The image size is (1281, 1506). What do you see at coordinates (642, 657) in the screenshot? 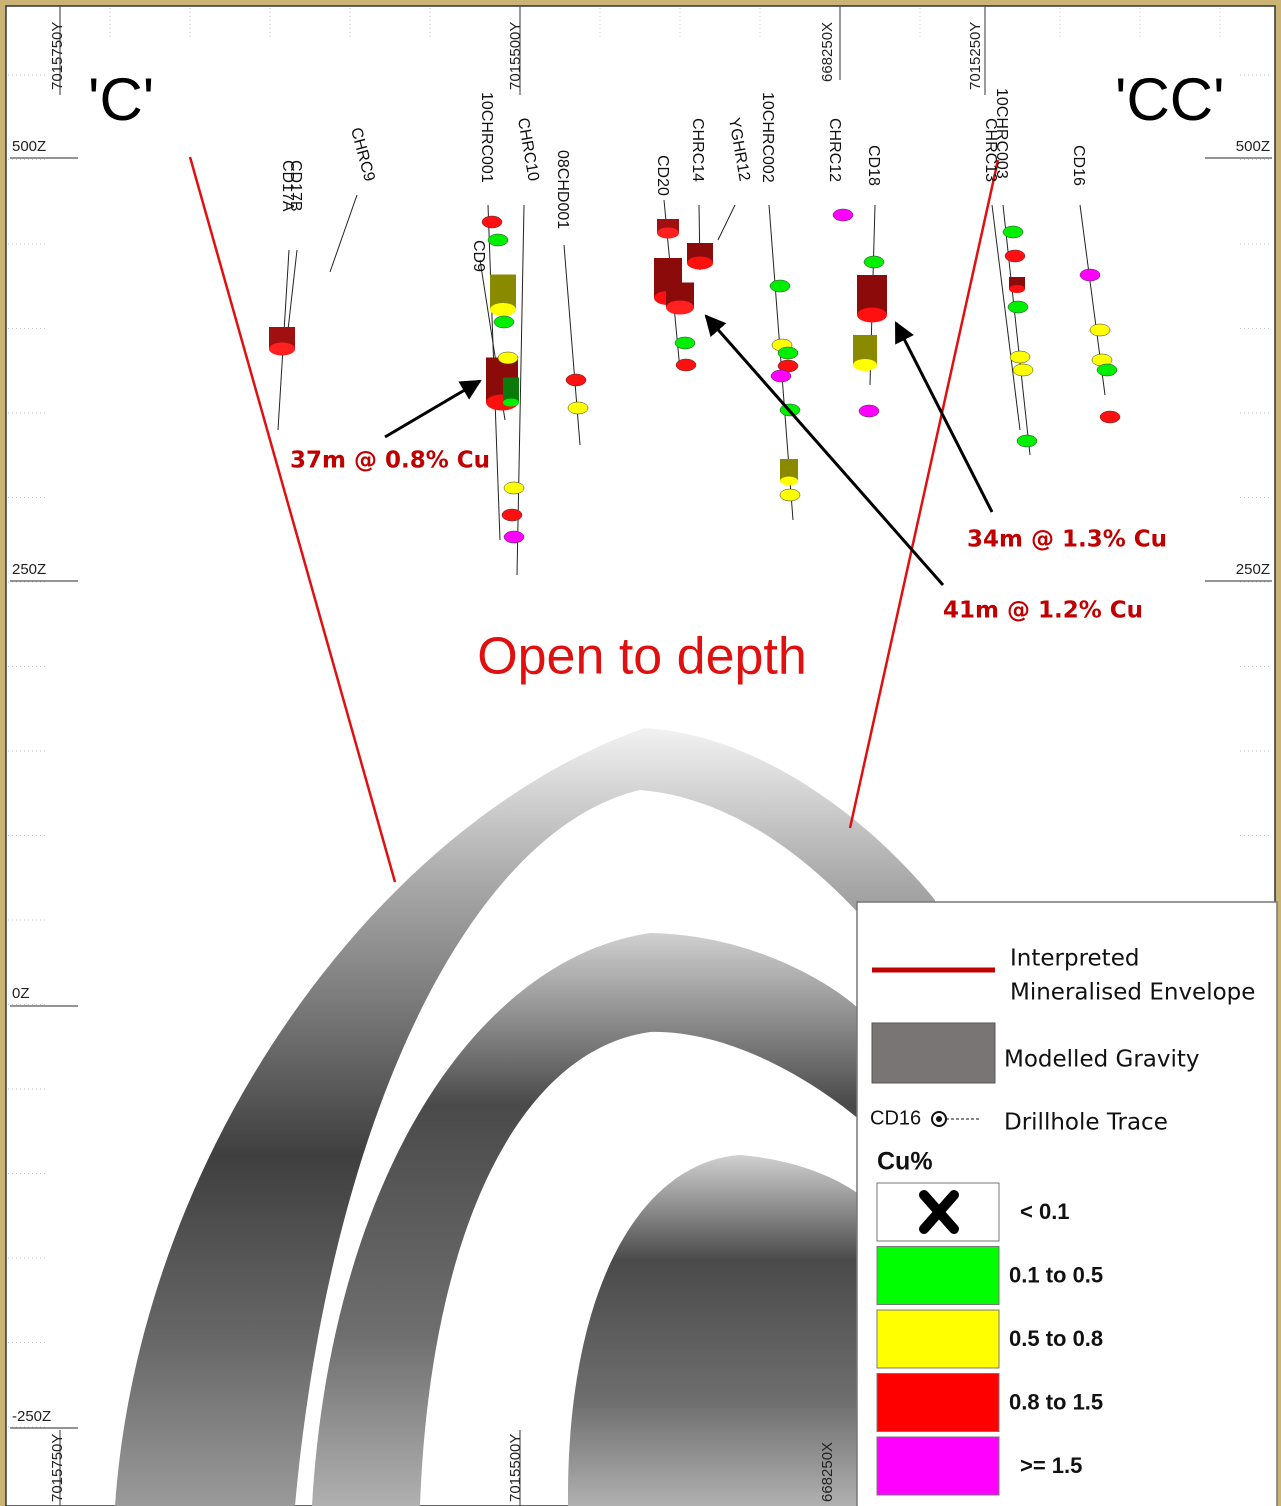
I see `open-note: Open to depth` at bounding box center [642, 657].